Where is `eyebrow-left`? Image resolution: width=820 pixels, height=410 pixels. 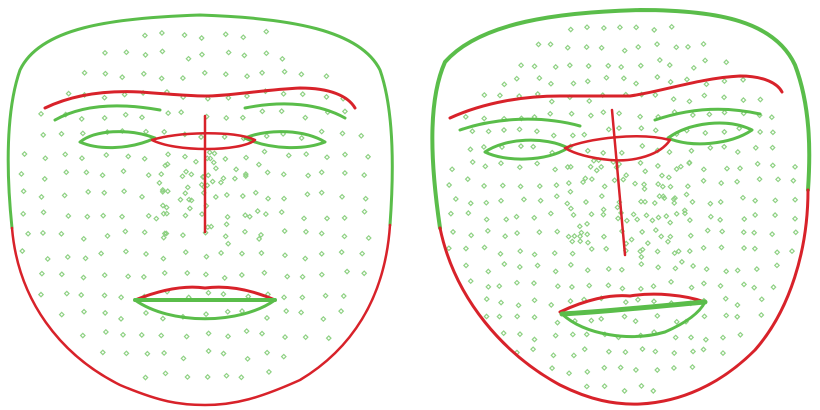
eyebrow-left is located at coordinates (520, 124).